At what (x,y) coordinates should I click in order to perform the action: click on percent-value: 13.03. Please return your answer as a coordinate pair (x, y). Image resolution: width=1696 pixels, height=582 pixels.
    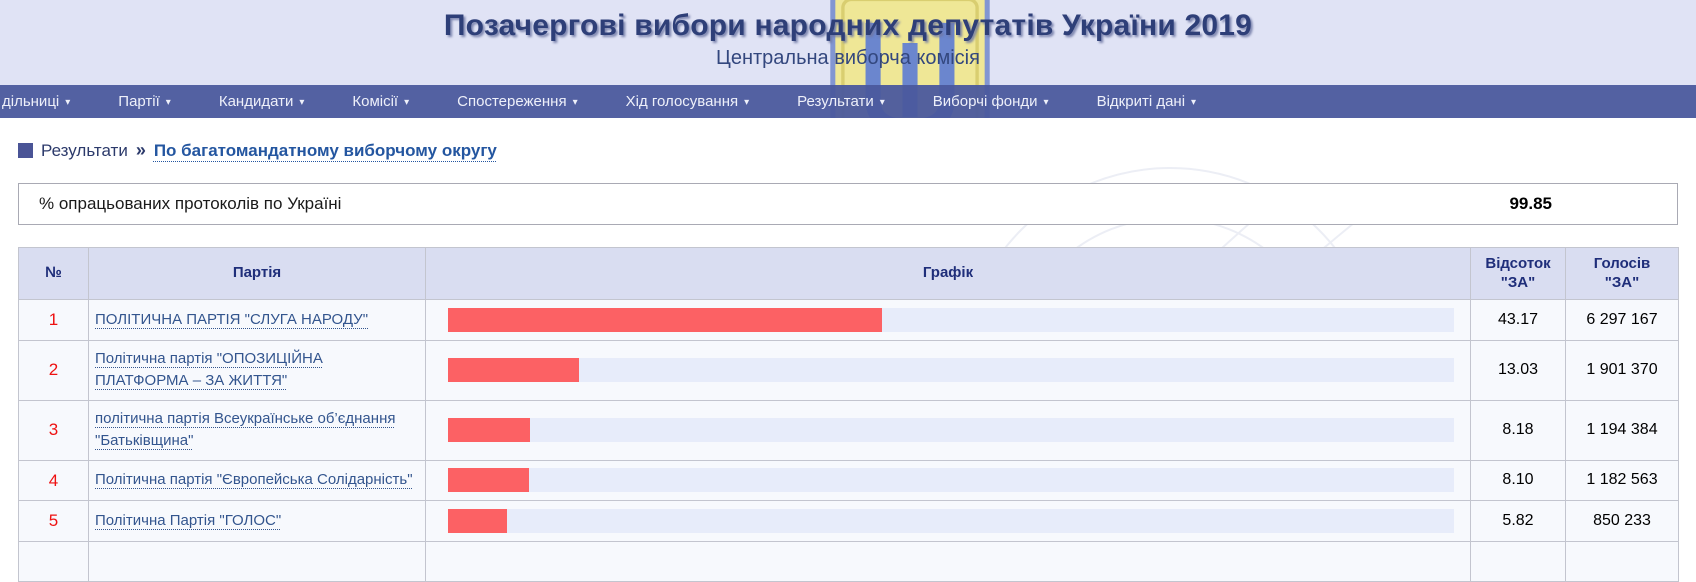
    Looking at the image, I should click on (1518, 370).